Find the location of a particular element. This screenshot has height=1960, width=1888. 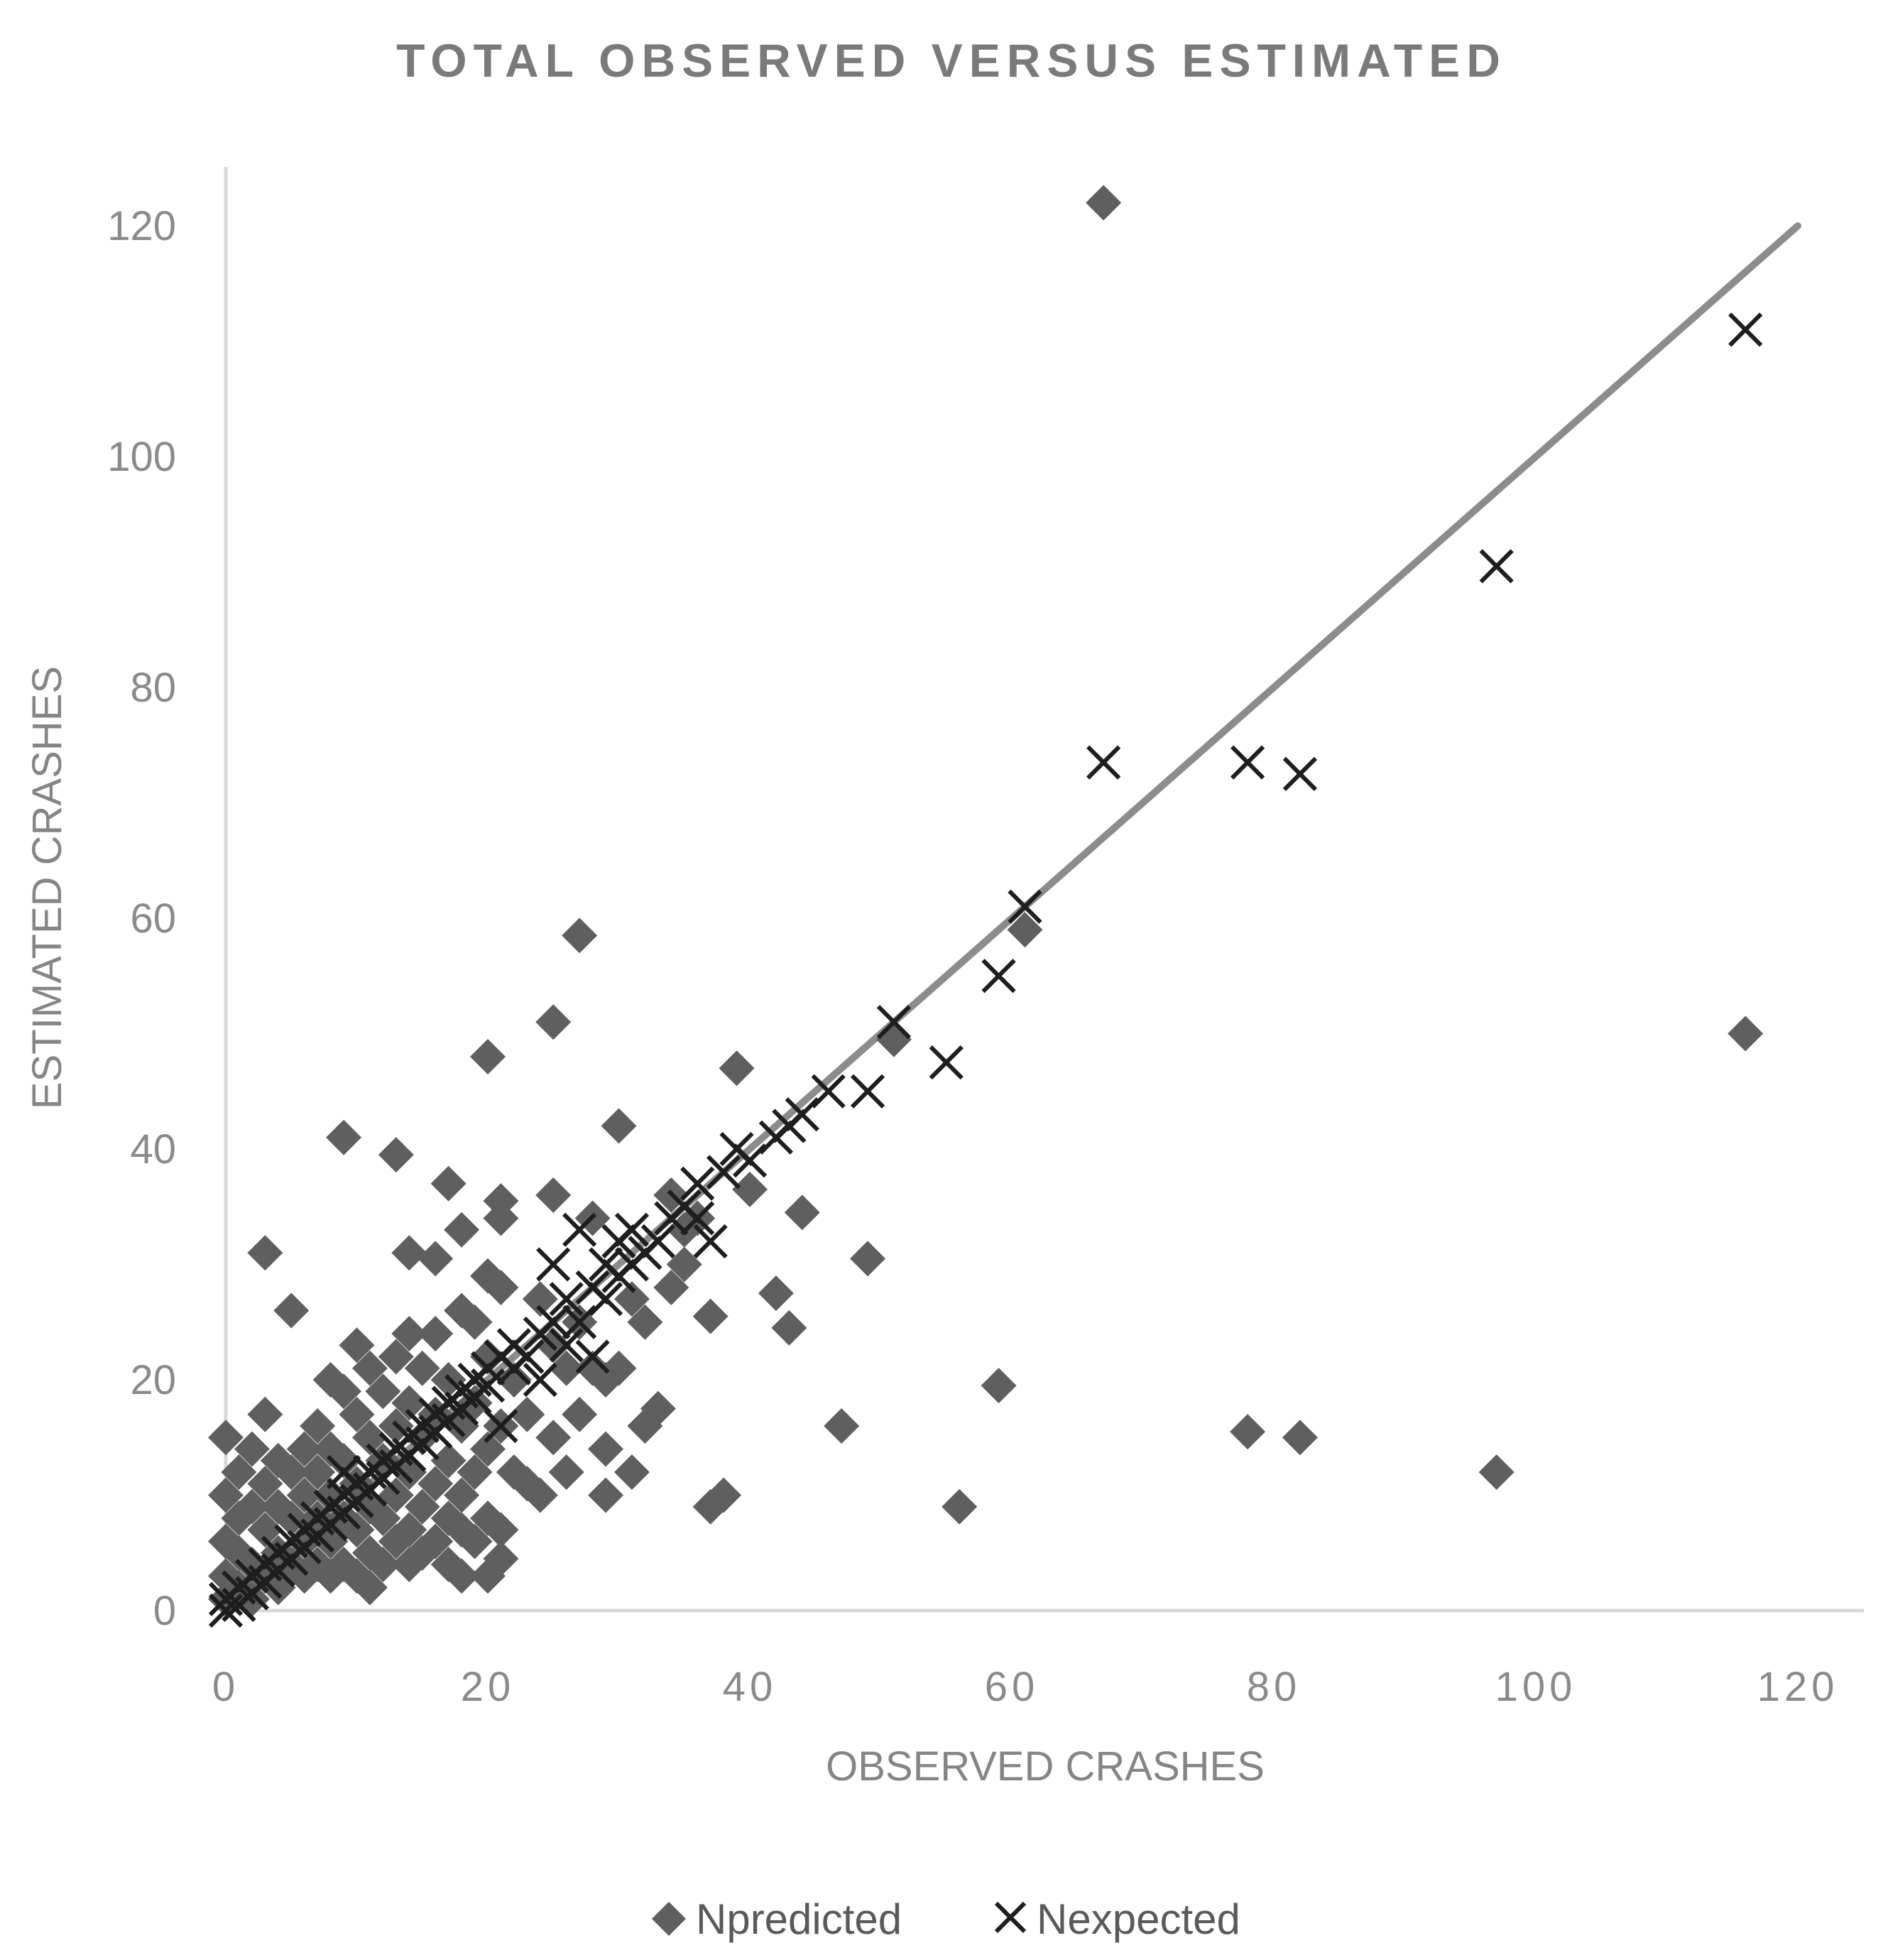

y-tick-label: 120 is located at coordinates (142, 226).